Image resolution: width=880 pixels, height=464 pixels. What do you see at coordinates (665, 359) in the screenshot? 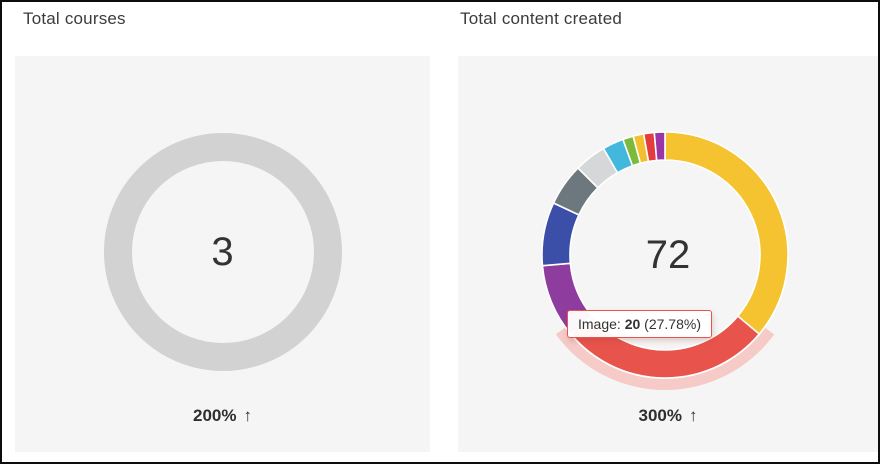
I see `hover-halo` at bounding box center [665, 359].